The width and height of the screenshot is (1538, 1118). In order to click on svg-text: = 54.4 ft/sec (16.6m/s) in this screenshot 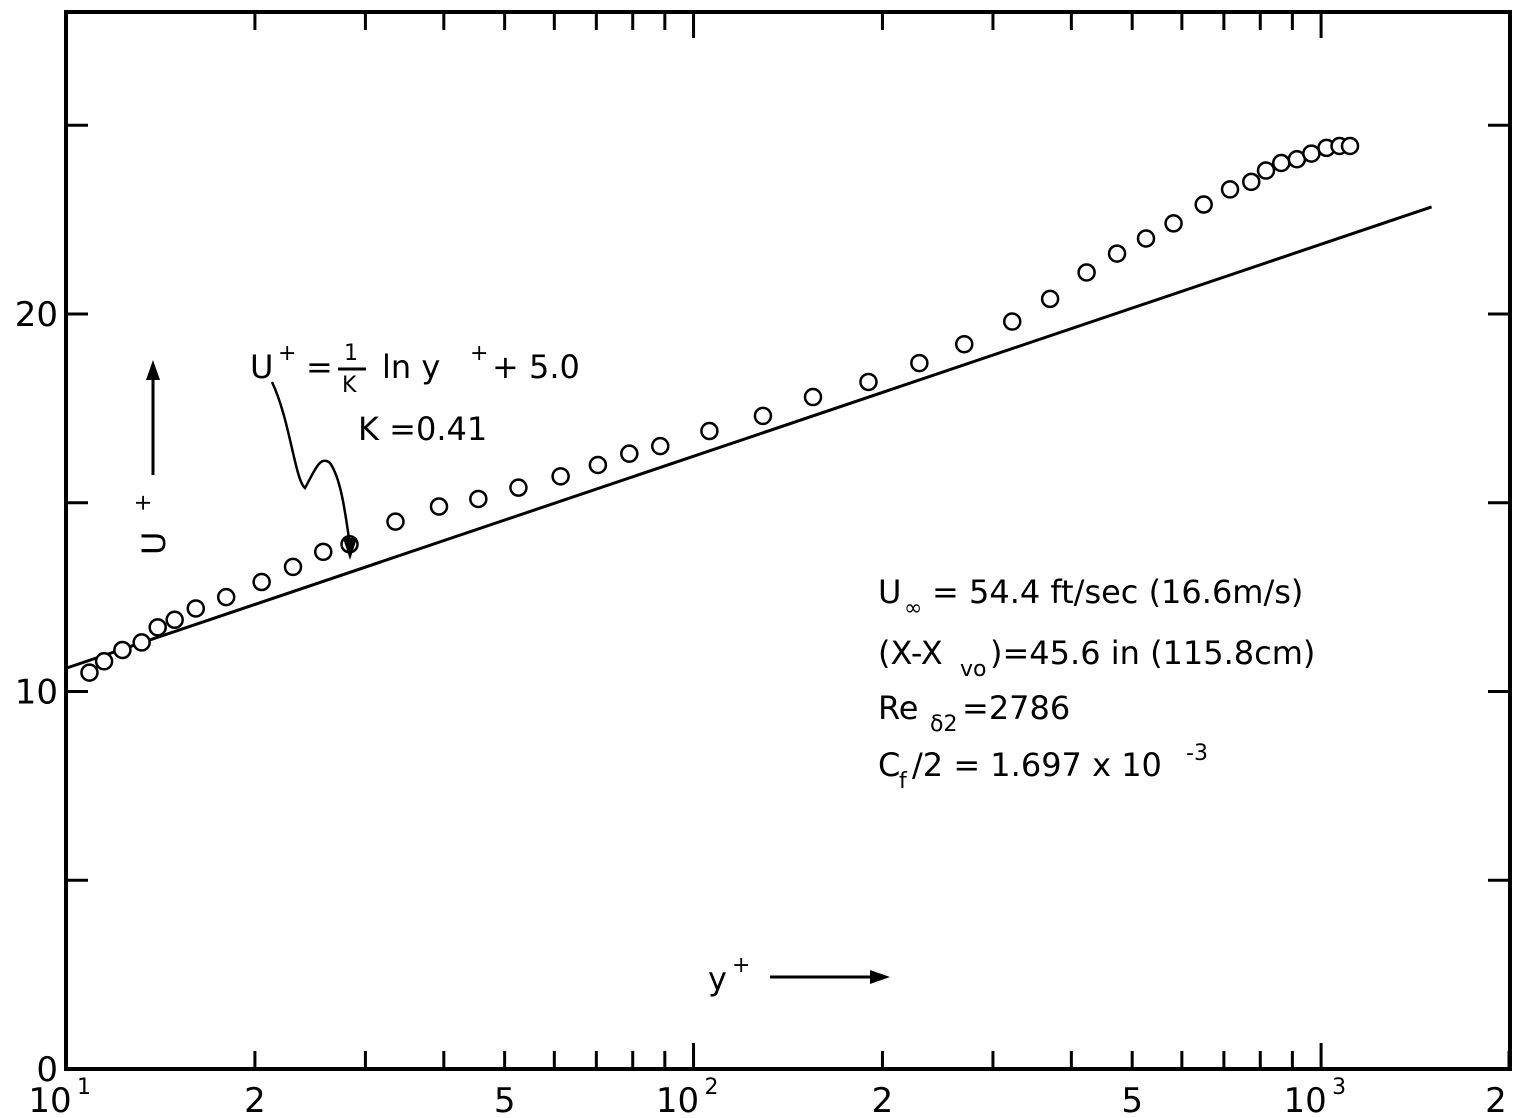, I will do `click(1117, 592)`.